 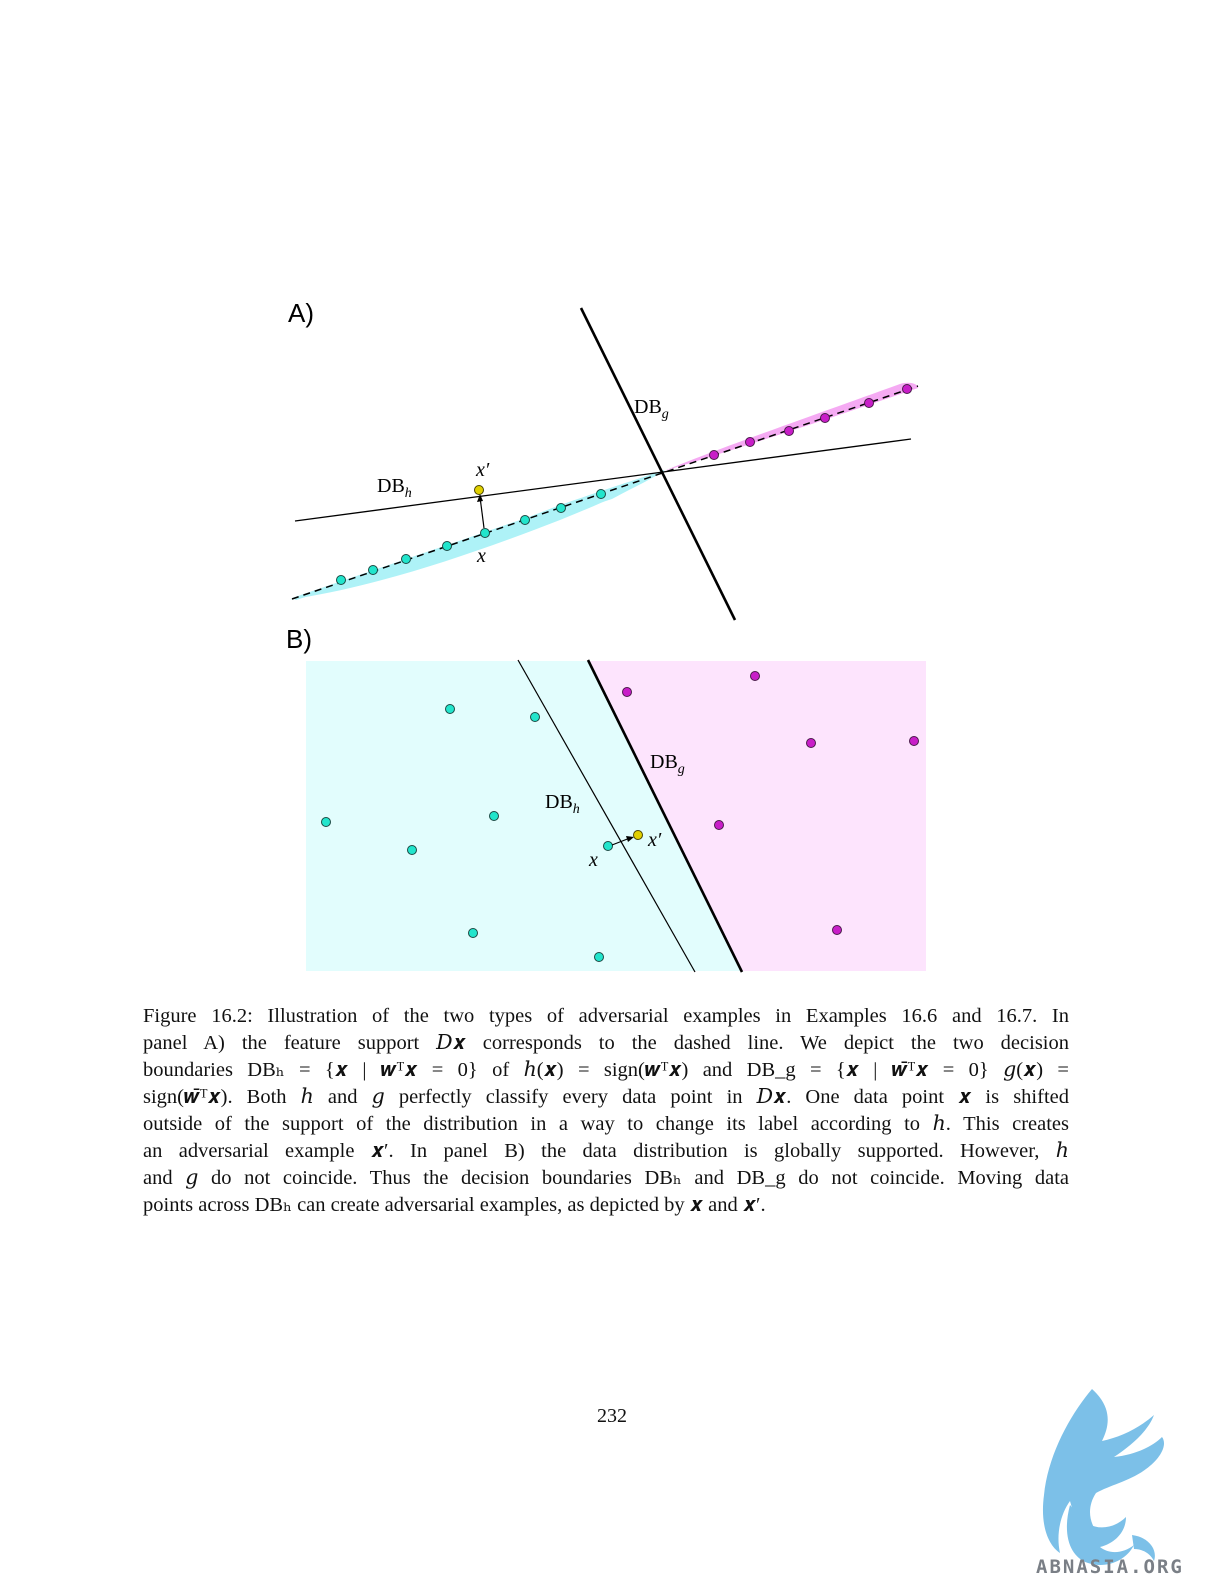 I want to click on band-h-shape-wide, so click(x=482, y=534).